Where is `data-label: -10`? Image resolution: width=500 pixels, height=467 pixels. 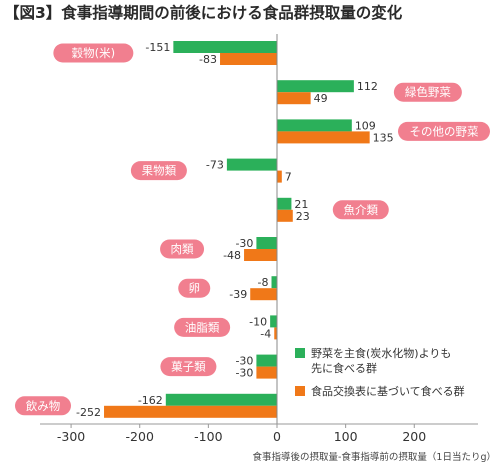 data-label: -10 is located at coordinates (258, 321).